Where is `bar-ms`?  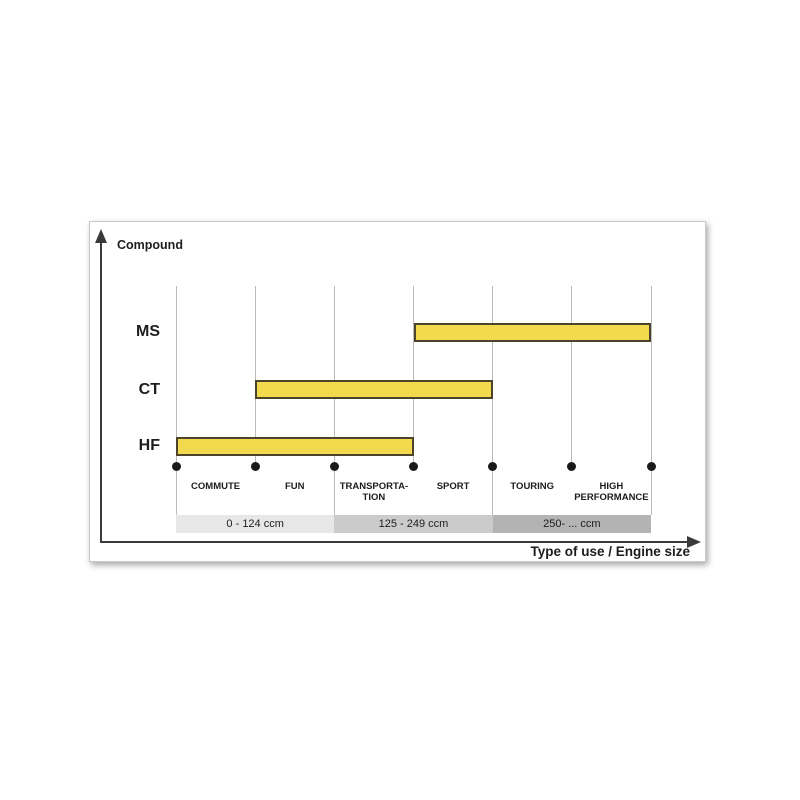 bar-ms is located at coordinates (532, 332).